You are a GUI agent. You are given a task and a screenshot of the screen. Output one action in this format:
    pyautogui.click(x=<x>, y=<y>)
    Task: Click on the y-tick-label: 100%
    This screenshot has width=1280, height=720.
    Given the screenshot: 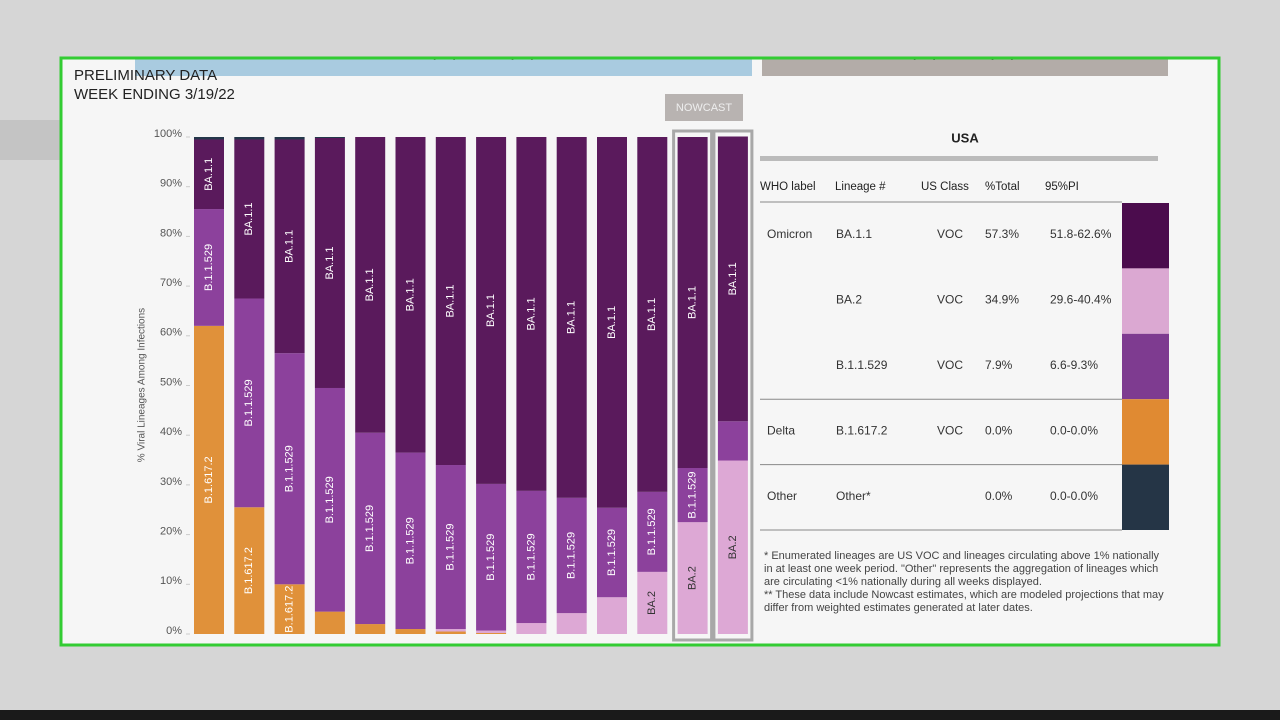 What is the action you would take?
    pyautogui.click(x=168, y=134)
    